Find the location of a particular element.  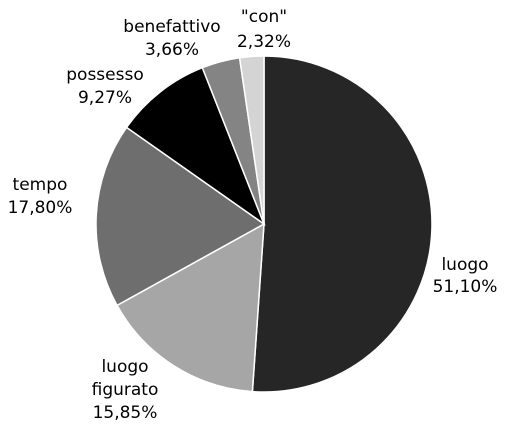

label-possesso-value: 9,27% is located at coordinates (105, 98).